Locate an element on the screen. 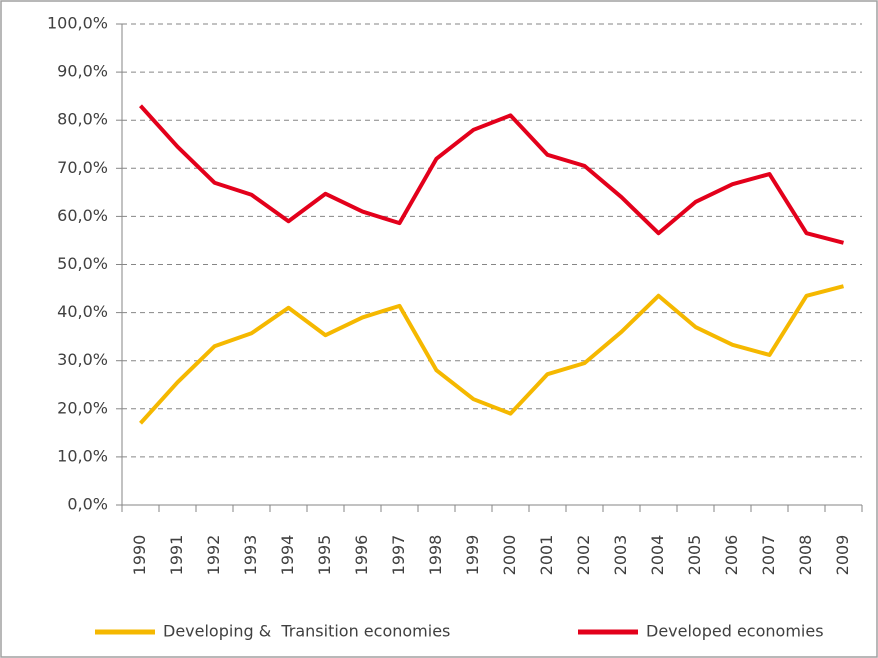 The height and width of the screenshot is (658, 878). x-tick-label: 1996 is located at coordinates (361, 555).